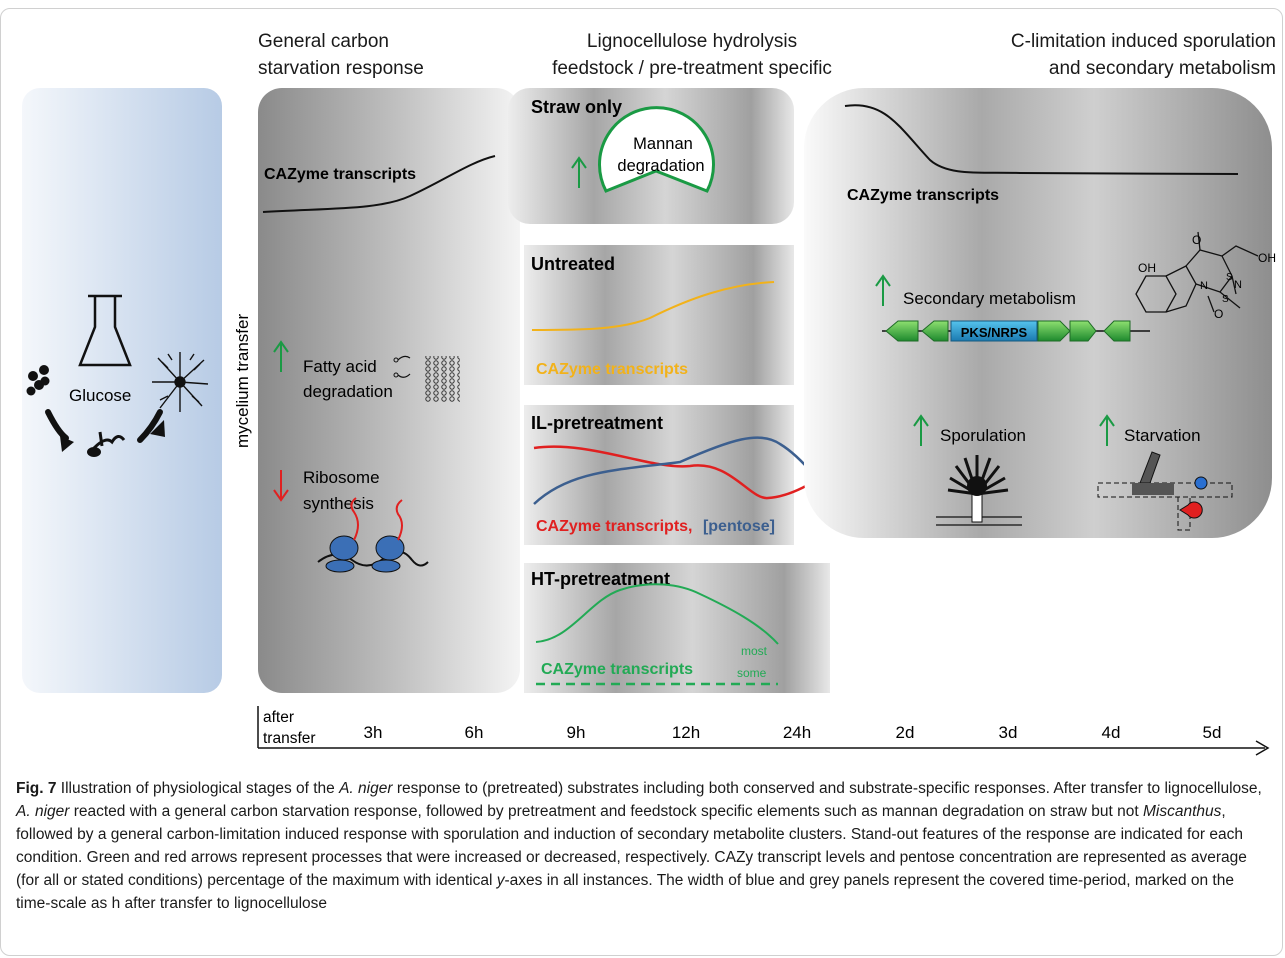 The image size is (1285, 958). What do you see at coordinates (1204, 286) in the screenshot?
I see `mol-n2: N` at bounding box center [1204, 286].